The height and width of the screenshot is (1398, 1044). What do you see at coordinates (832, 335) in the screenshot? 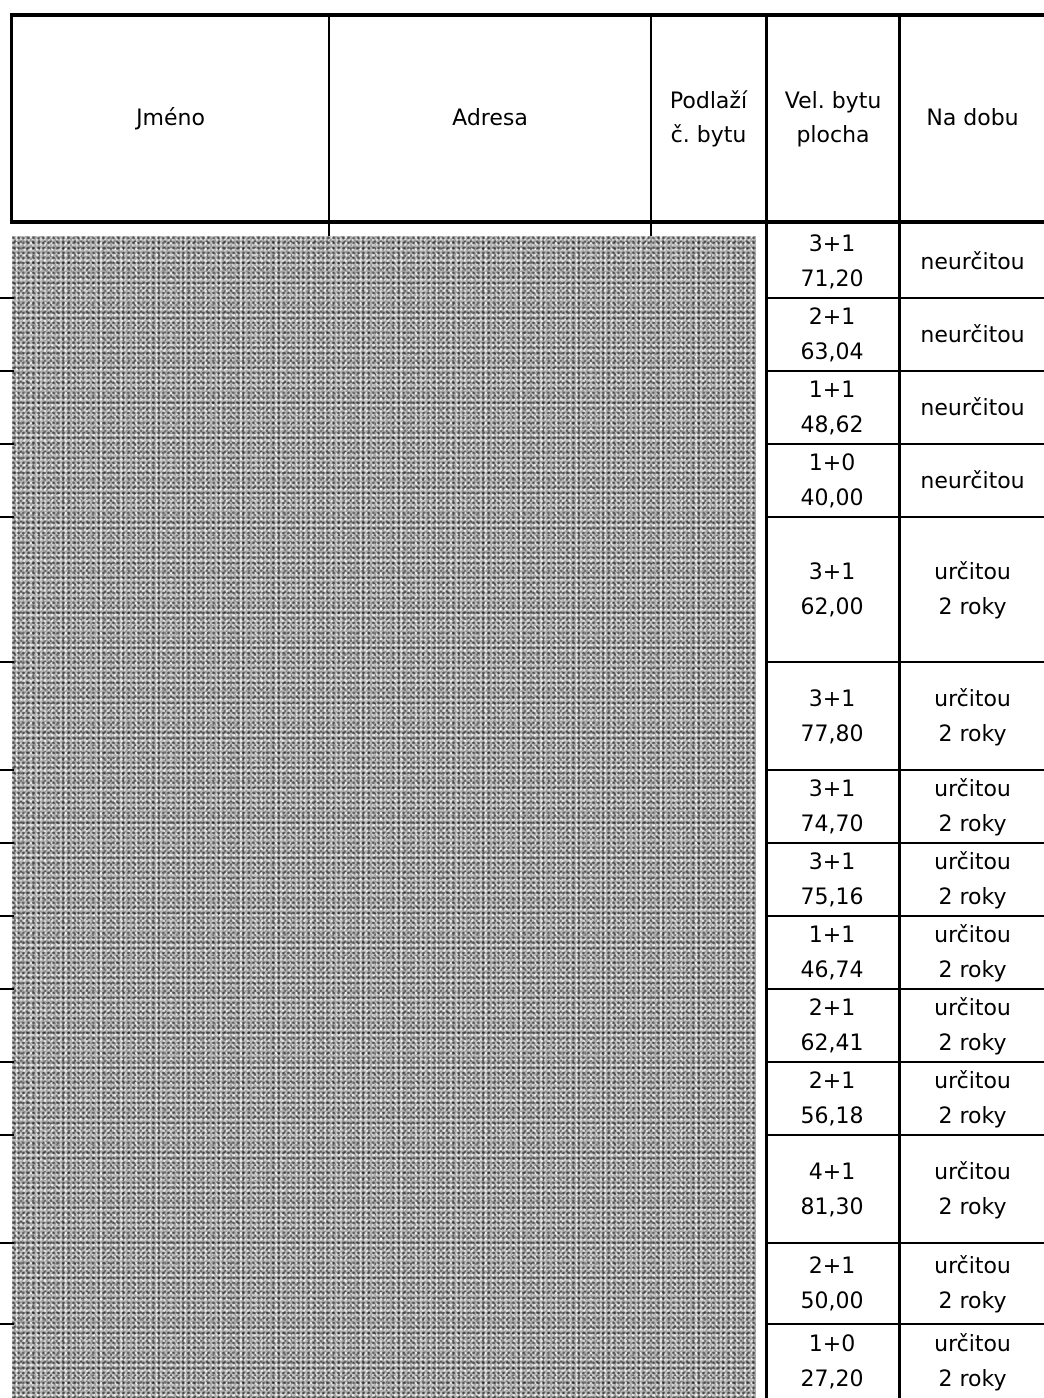
I see `size-cell: 2+1 63,04` at bounding box center [832, 335].